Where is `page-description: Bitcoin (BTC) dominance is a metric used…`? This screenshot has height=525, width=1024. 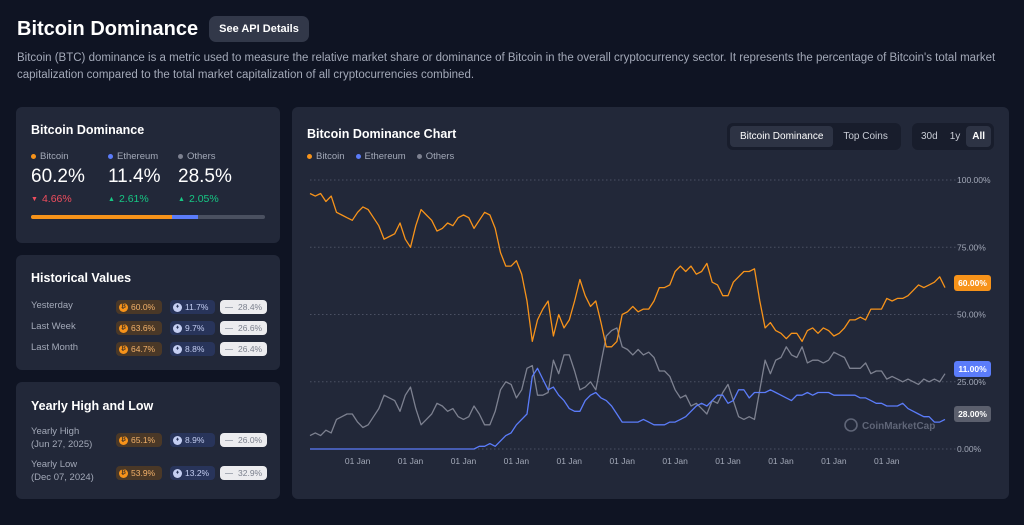
page-description: Bitcoin (BTC) dominance is a metric used… is located at coordinates (506, 66).